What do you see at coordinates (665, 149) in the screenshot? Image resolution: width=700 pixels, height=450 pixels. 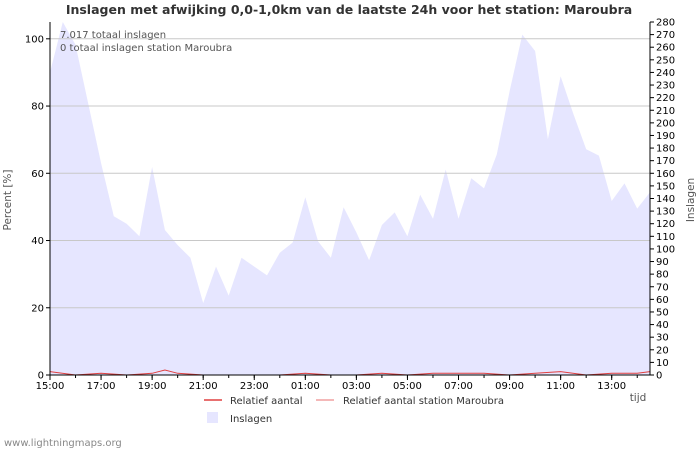 I see `y-right-tick-label: 180` at bounding box center [665, 149].